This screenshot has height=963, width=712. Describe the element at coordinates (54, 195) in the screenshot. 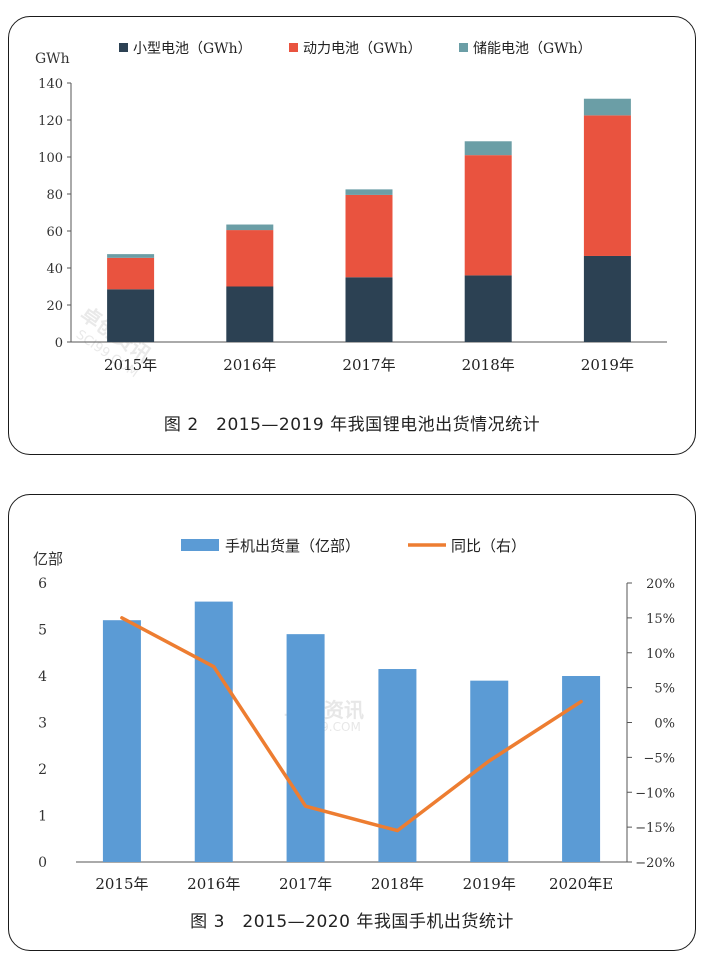

I see `y-tick-label: 80` at that location.